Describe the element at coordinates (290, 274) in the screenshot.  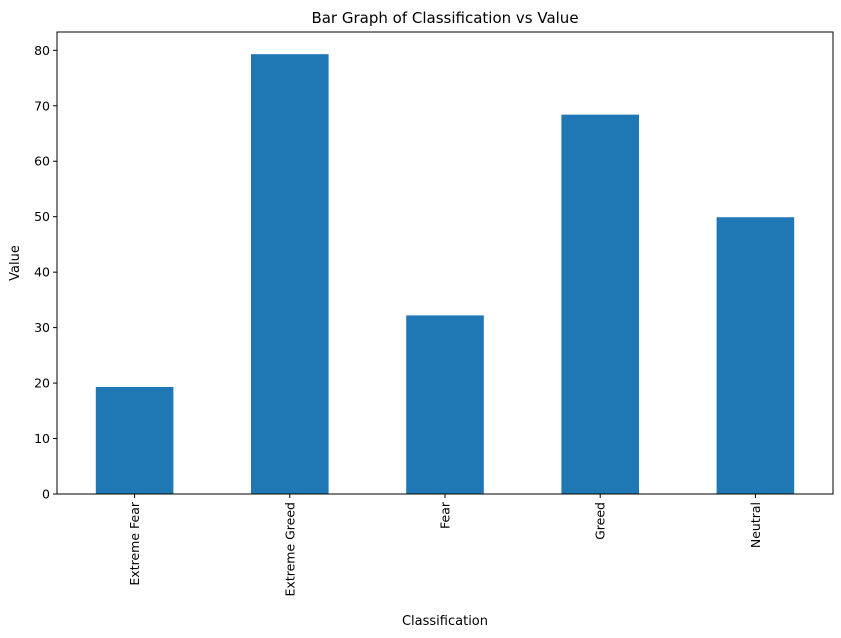
I see `bar-extreme-greed` at that location.